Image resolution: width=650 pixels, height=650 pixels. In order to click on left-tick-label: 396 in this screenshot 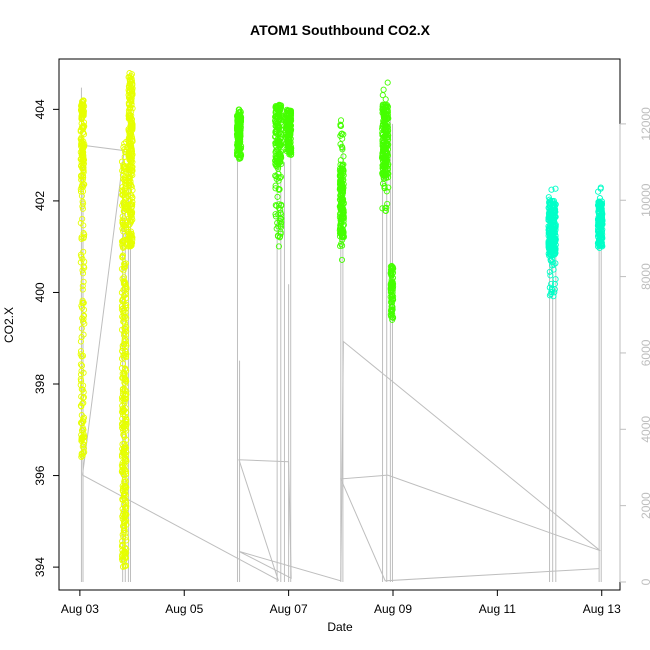, I will do `click(40, 475)`.